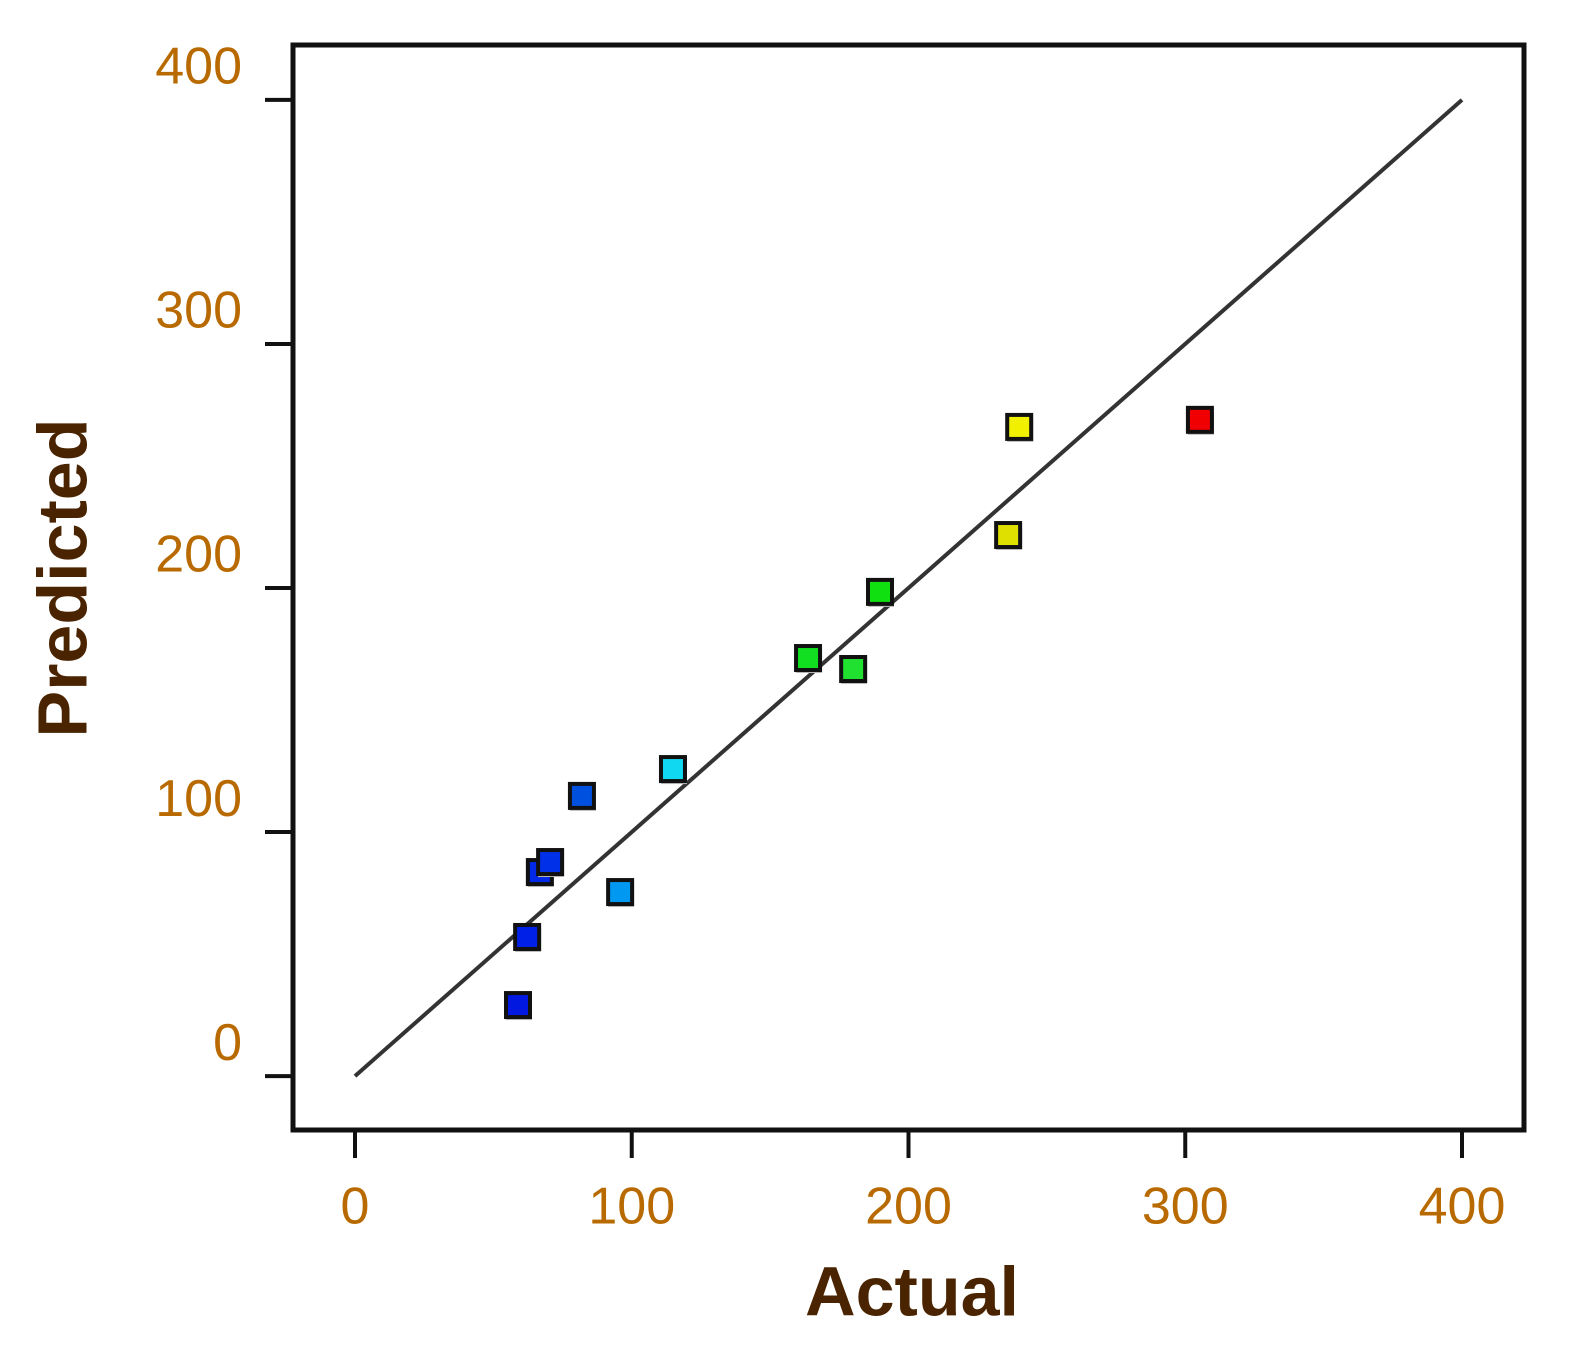 The width and height of the screenshot is (1577, 1361). I want to click on x-tick-label: 300, so click(1185, 1207).